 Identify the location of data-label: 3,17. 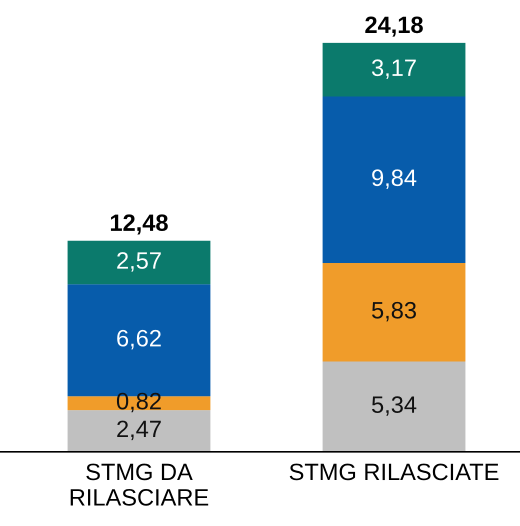
(394, 69).